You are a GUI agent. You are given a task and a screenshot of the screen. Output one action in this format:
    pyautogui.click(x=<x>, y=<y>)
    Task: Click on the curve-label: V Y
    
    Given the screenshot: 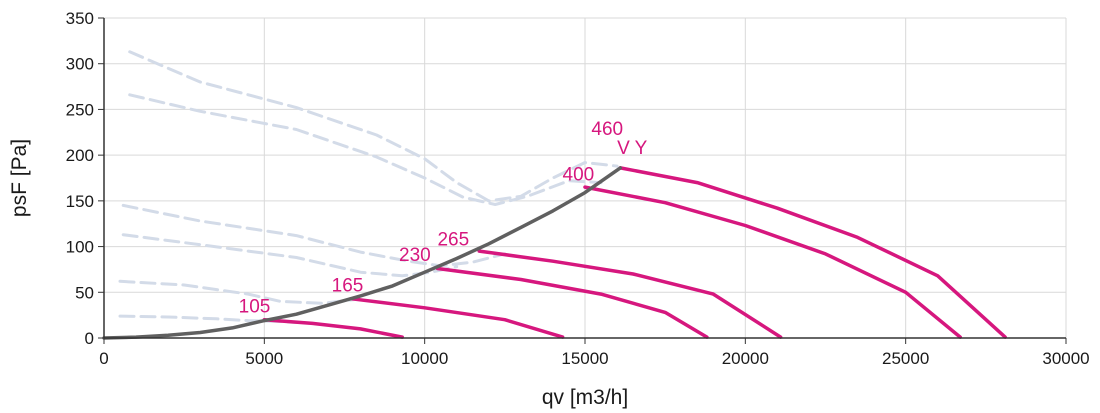 What is the action you would take?
    pyautogui.click(x=632, y=148)
    